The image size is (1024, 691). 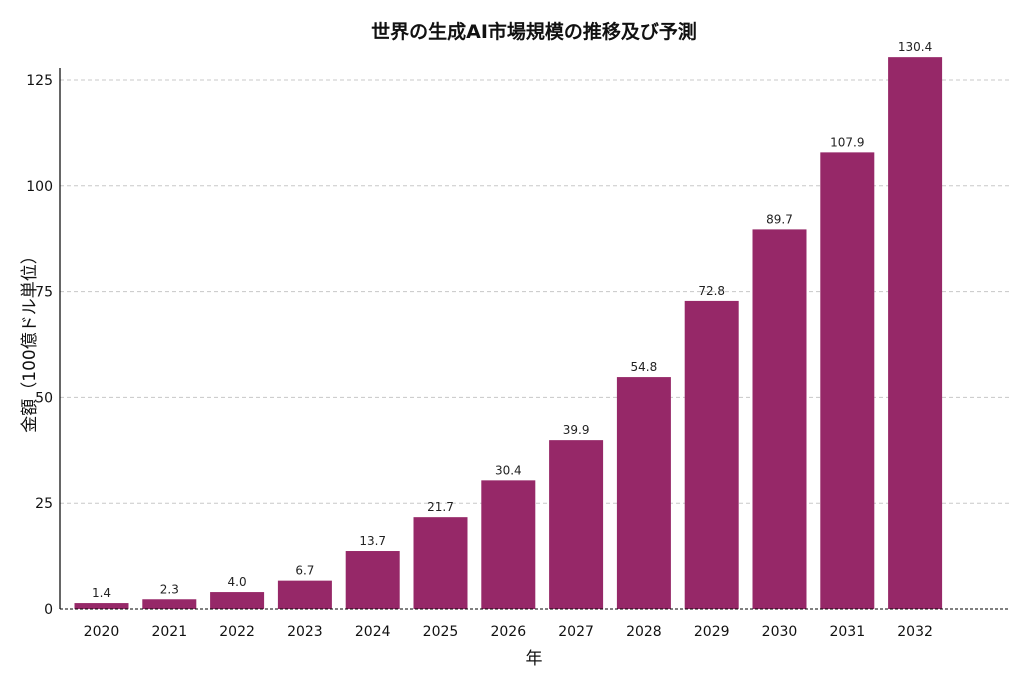 What do you see at coordinates (779, 219) in the screenshot?
I see `data-label-2030: 89.7` at bounding box center [779, 219].